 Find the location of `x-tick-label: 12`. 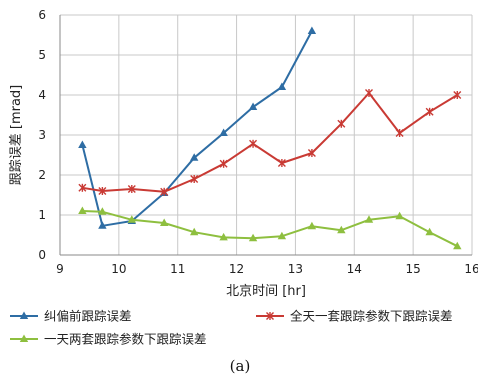

x-tick-label: 12 is located at coordinates (236, 269).